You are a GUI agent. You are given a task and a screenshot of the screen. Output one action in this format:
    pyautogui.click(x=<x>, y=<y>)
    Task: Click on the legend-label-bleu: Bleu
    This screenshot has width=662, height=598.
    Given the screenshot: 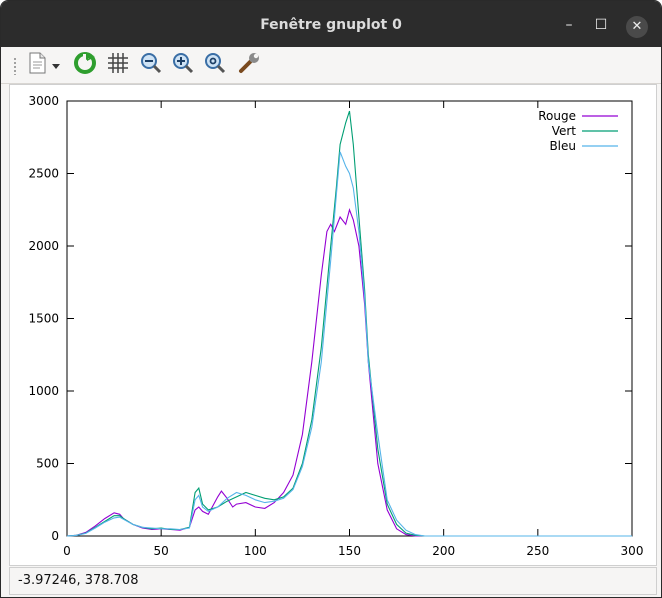 What is the action you would take?
    pyautogui.click(x=562, y=146)
    